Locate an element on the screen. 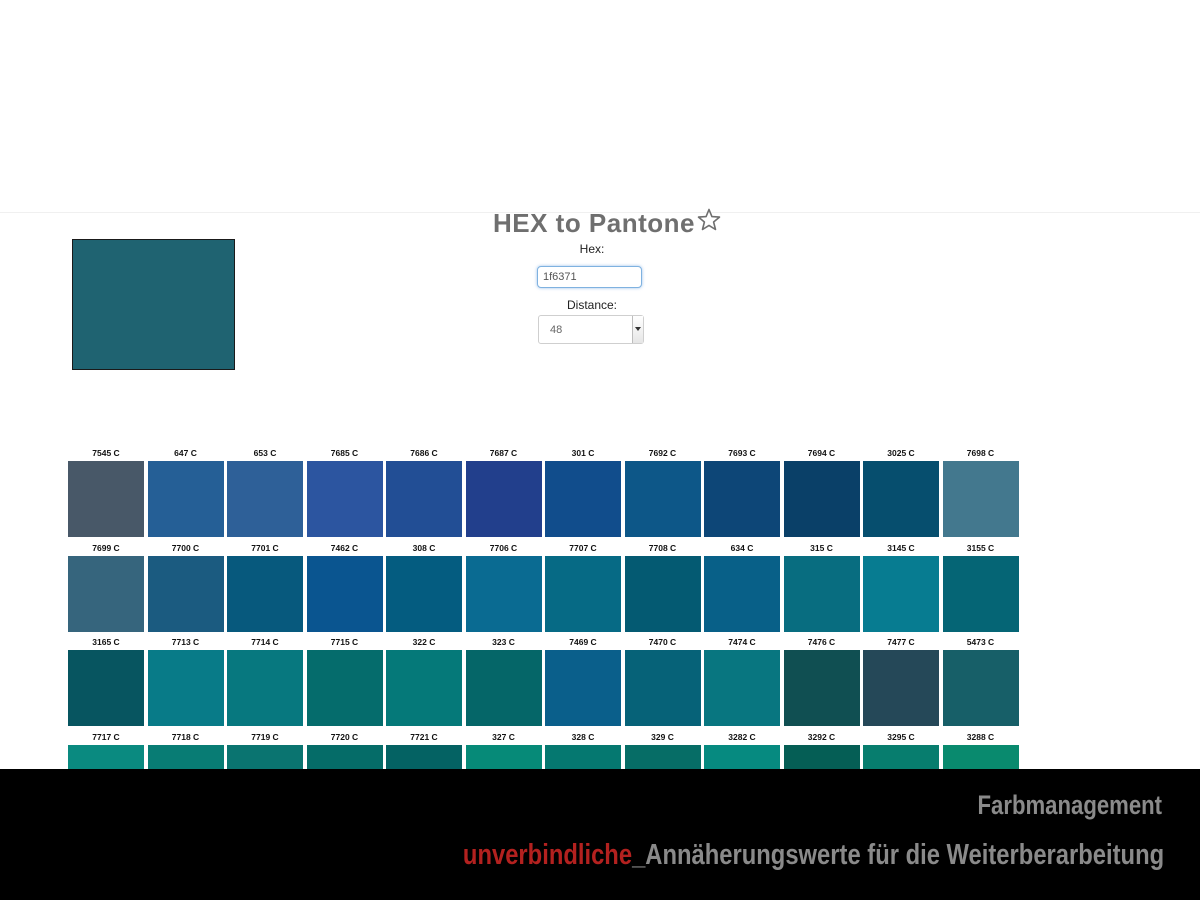 This screenshot has height=900, width=1200. swatch-cell: 7700 C is located at coordinates (187, 589).